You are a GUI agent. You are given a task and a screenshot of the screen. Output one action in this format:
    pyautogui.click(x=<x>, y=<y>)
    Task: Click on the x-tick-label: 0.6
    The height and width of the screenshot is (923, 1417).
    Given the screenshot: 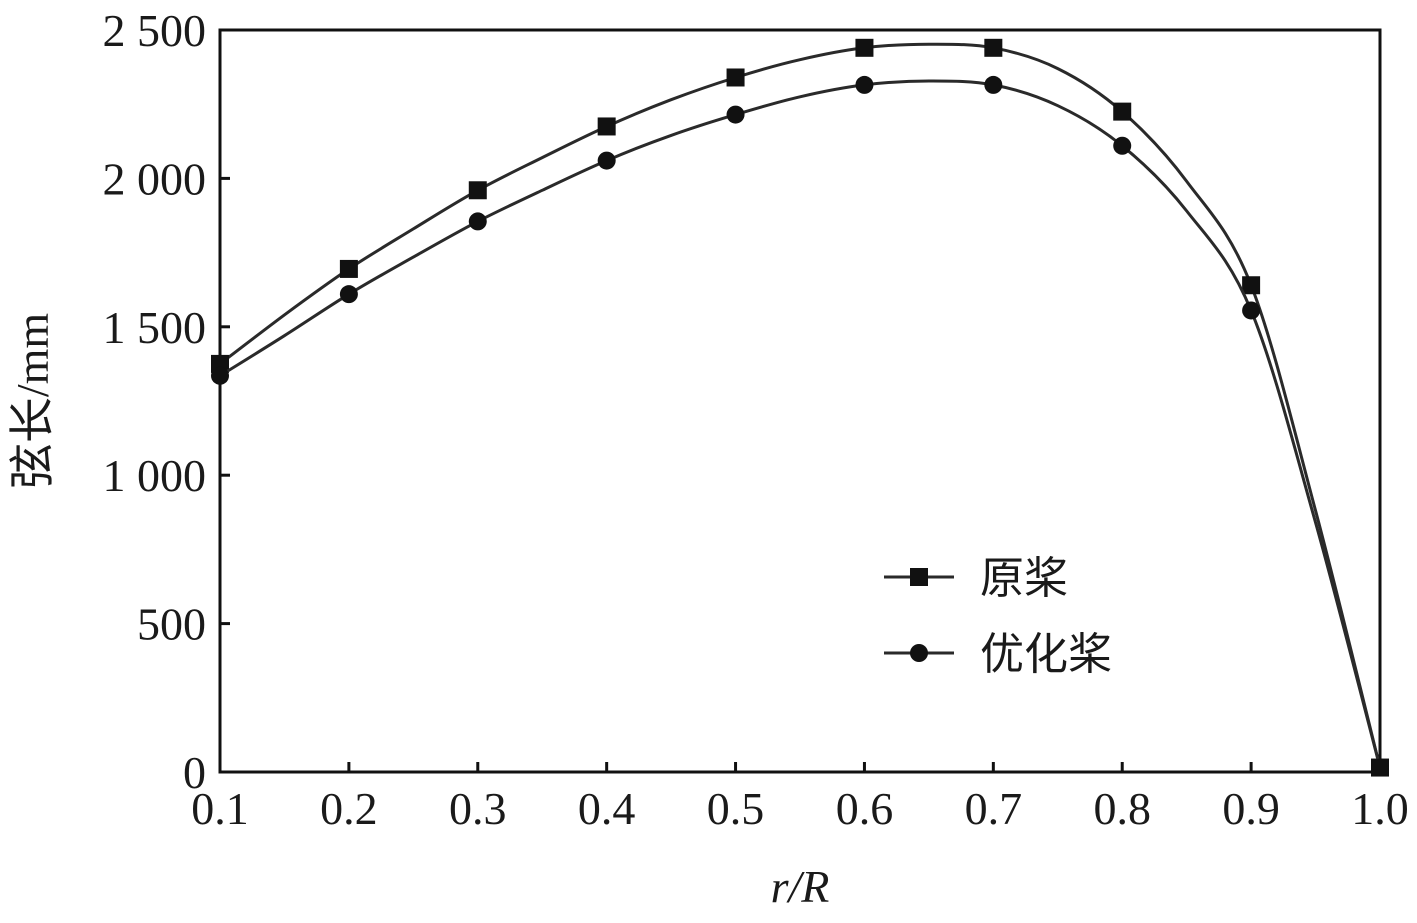 What is the action you would take?
    pyautogui.click(x=865, y=808)
    